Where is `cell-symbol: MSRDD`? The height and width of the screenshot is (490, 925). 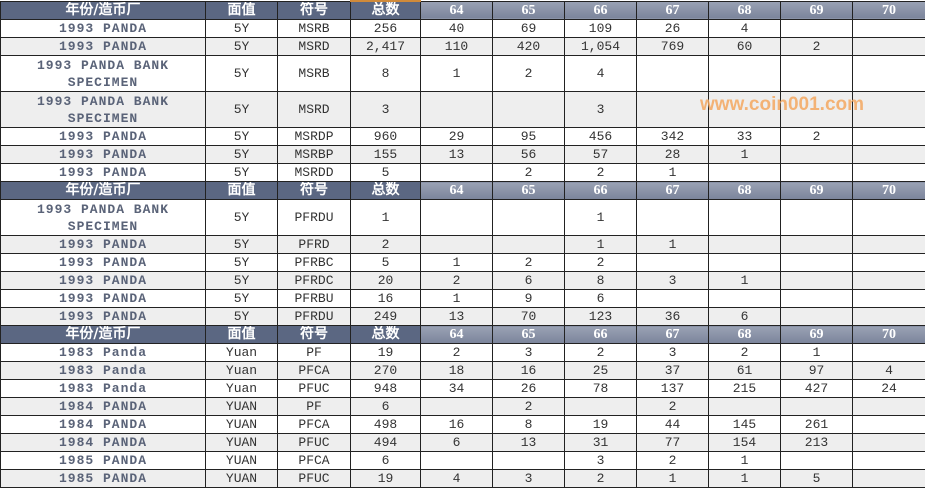 cell-symbol: MSRDD is located at coordinates (314, 172).